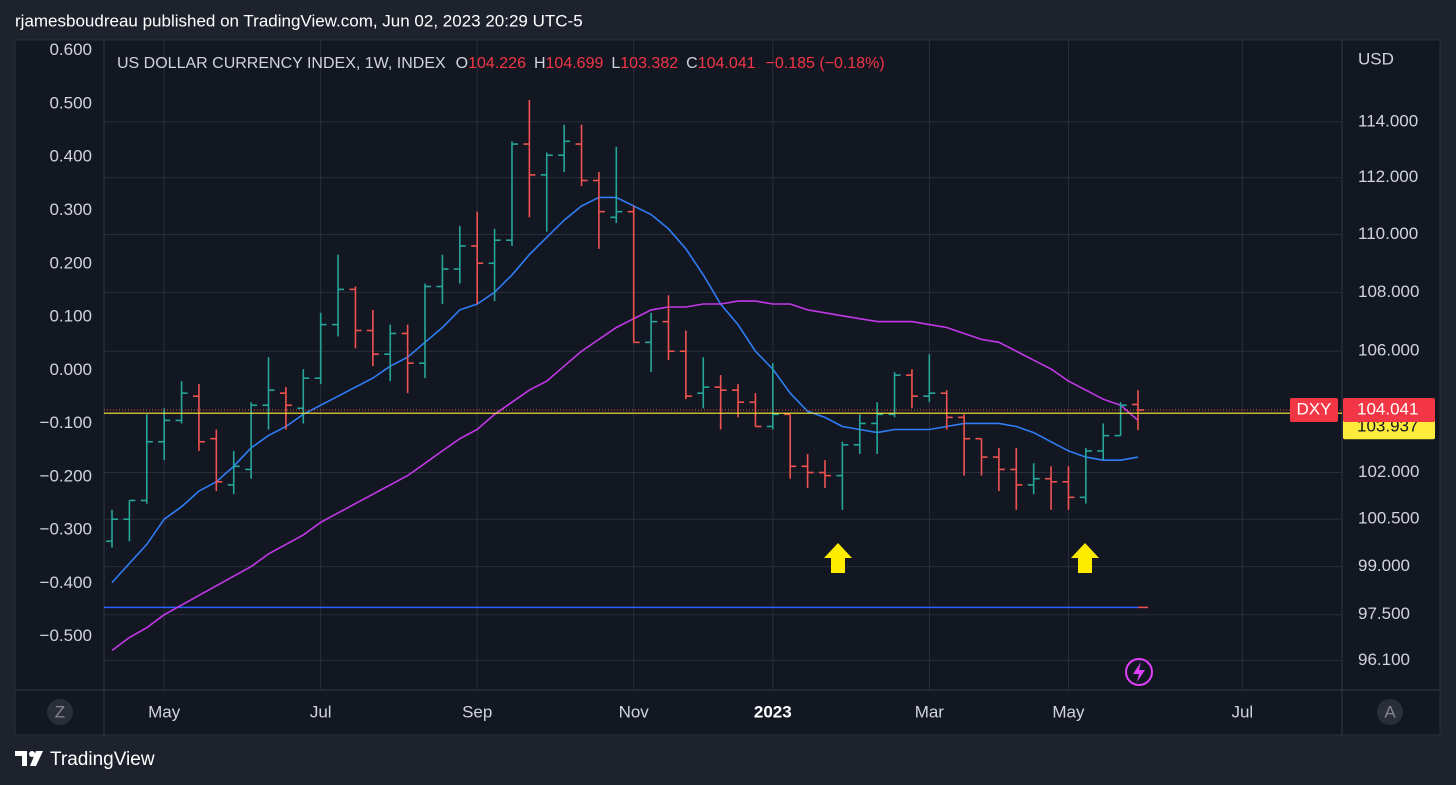 This screenshot has height=785, width=1456. I want to click on y2-tick-label: 99.000, so click(1384, 565).